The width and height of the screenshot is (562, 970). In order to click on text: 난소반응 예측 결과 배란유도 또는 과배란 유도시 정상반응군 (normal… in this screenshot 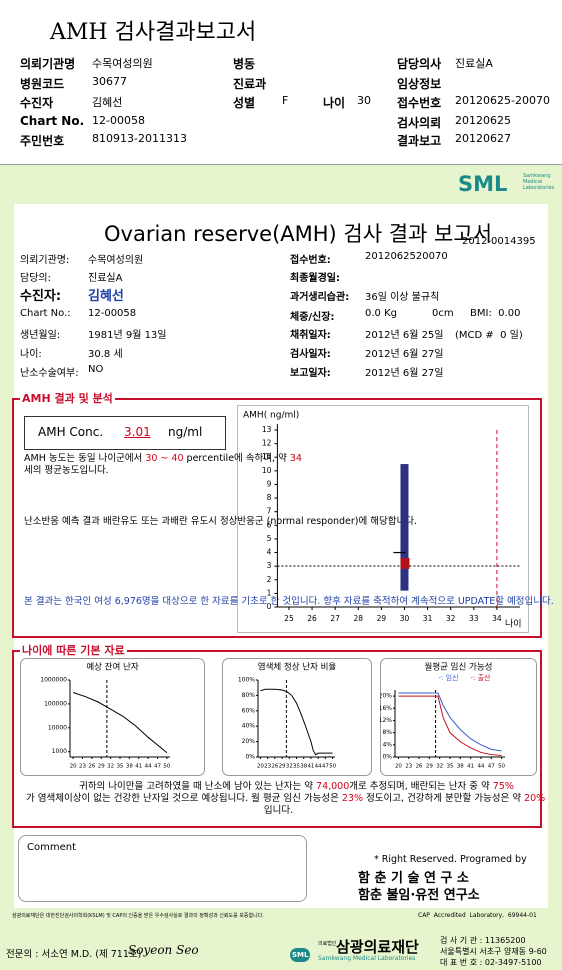, I will do `click(220, 521)`.